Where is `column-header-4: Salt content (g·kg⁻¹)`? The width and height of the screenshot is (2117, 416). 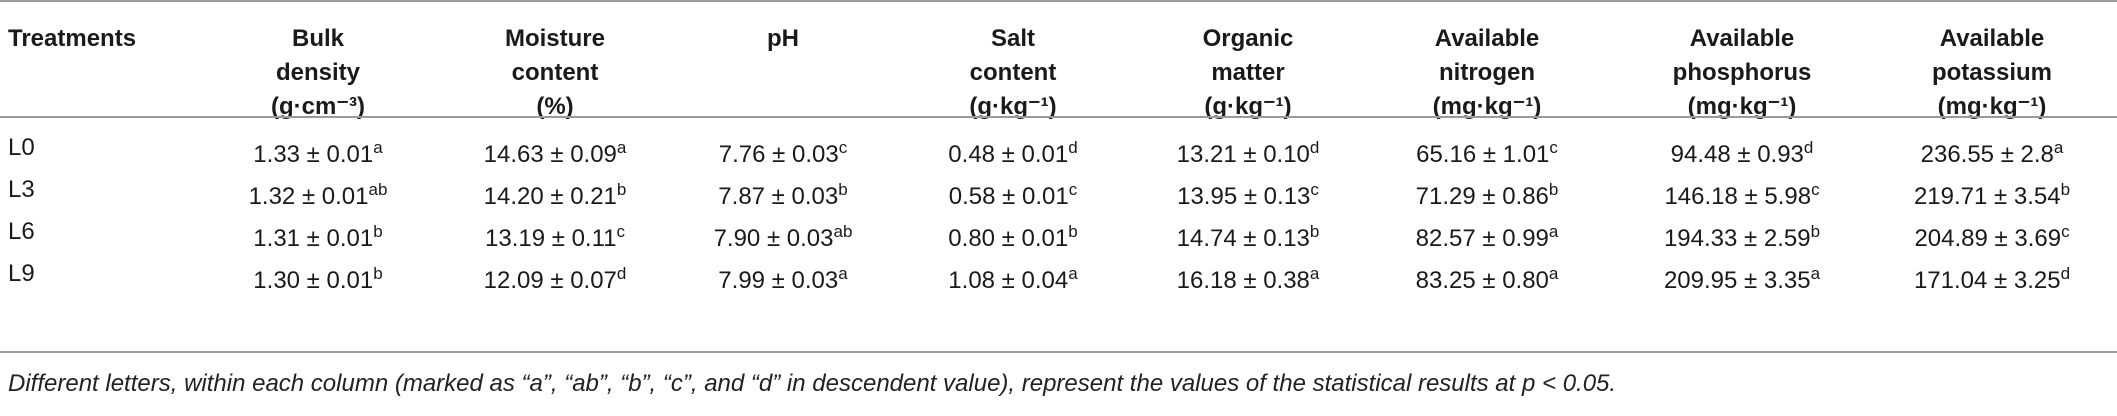
column-header-4: Salt content (g·kg⁻¹) is located at coordinates (1013, 73).